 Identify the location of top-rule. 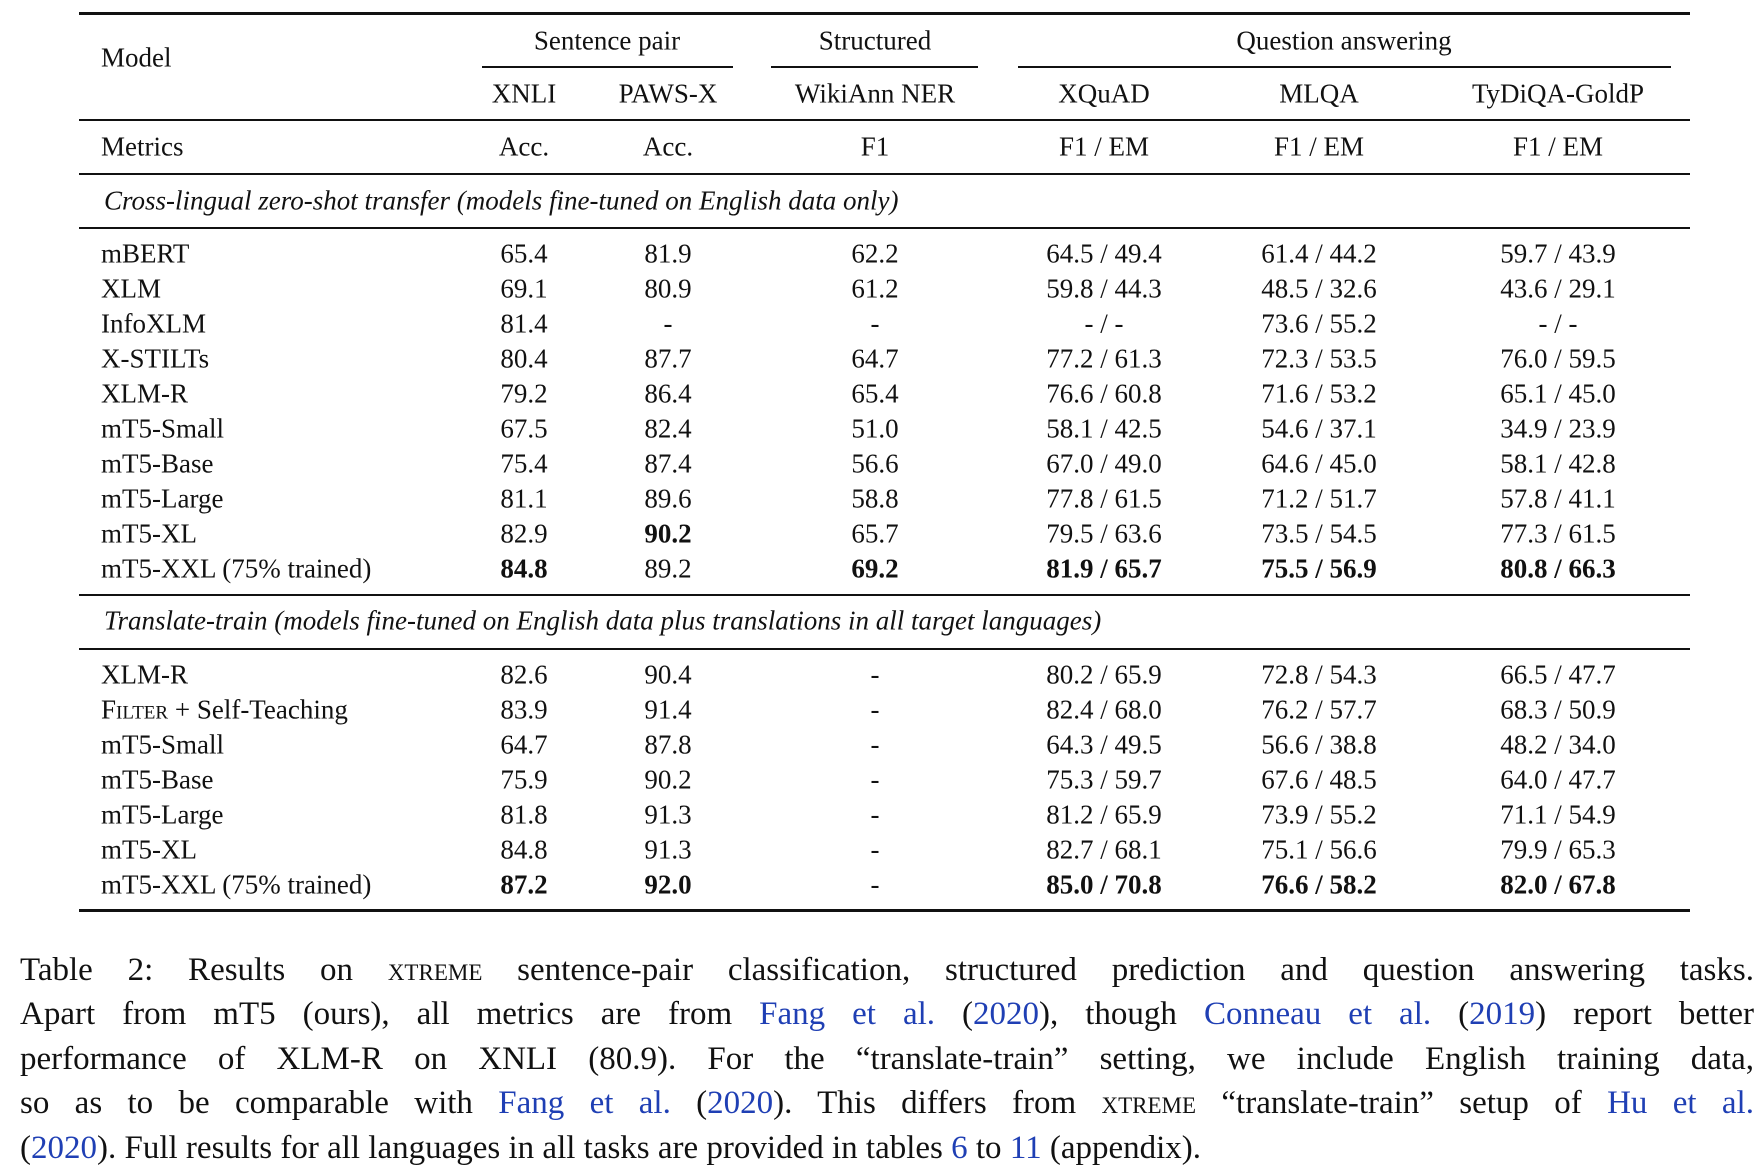
(884, 13).